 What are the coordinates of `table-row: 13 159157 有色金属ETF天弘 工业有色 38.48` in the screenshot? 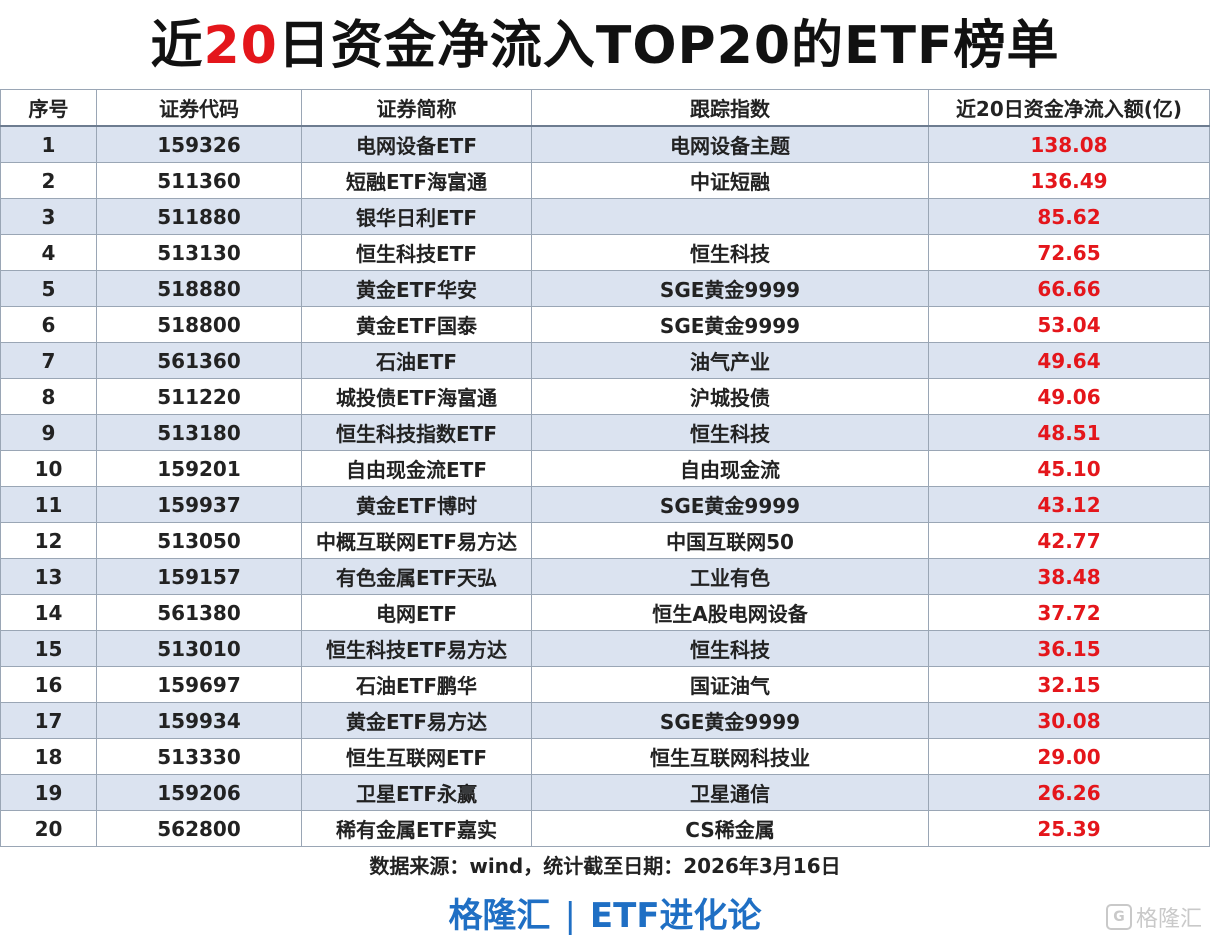 It's located at (605, 576).